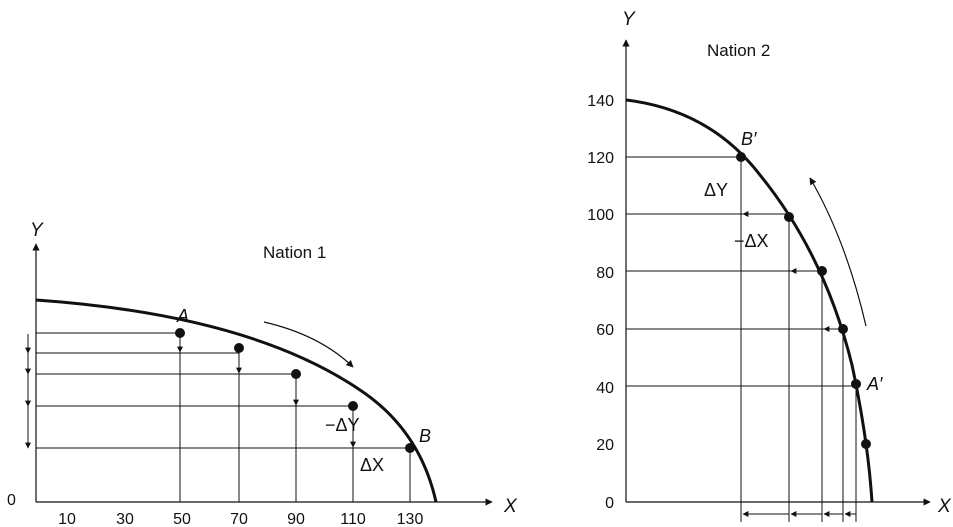  What do you see at coordinates (605, 330) in the screenshot?
I see `nation2-y-tick: 60` at bounding box center [605, 330].